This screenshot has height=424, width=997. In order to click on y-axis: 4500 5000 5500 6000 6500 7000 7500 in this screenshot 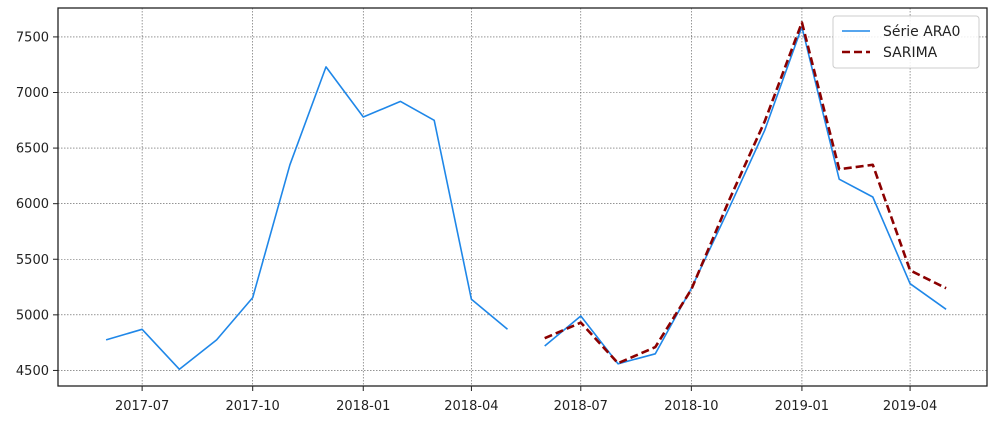, I will do `click(37, 204)`.